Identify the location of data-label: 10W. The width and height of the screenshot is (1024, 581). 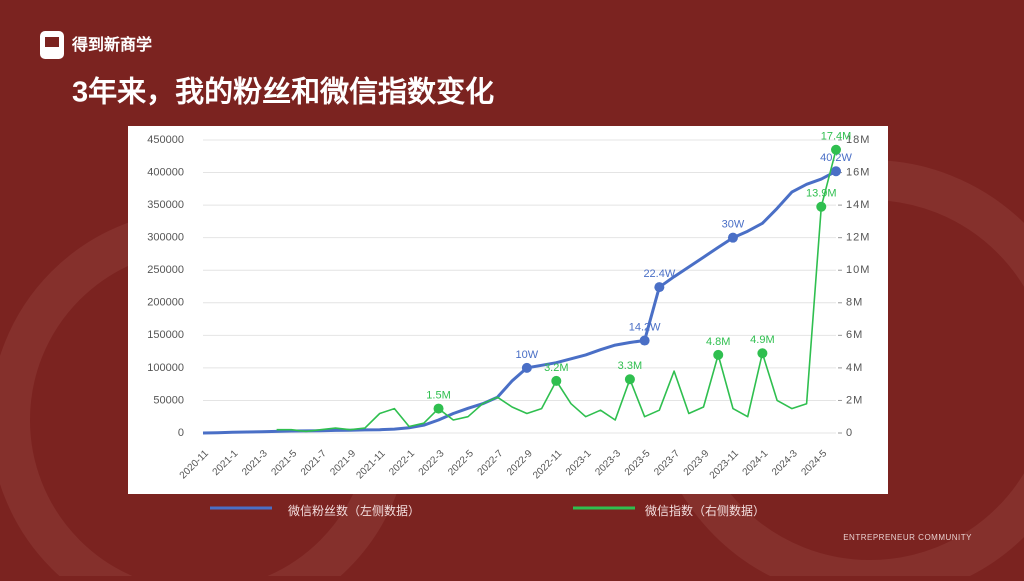
(527, 355).